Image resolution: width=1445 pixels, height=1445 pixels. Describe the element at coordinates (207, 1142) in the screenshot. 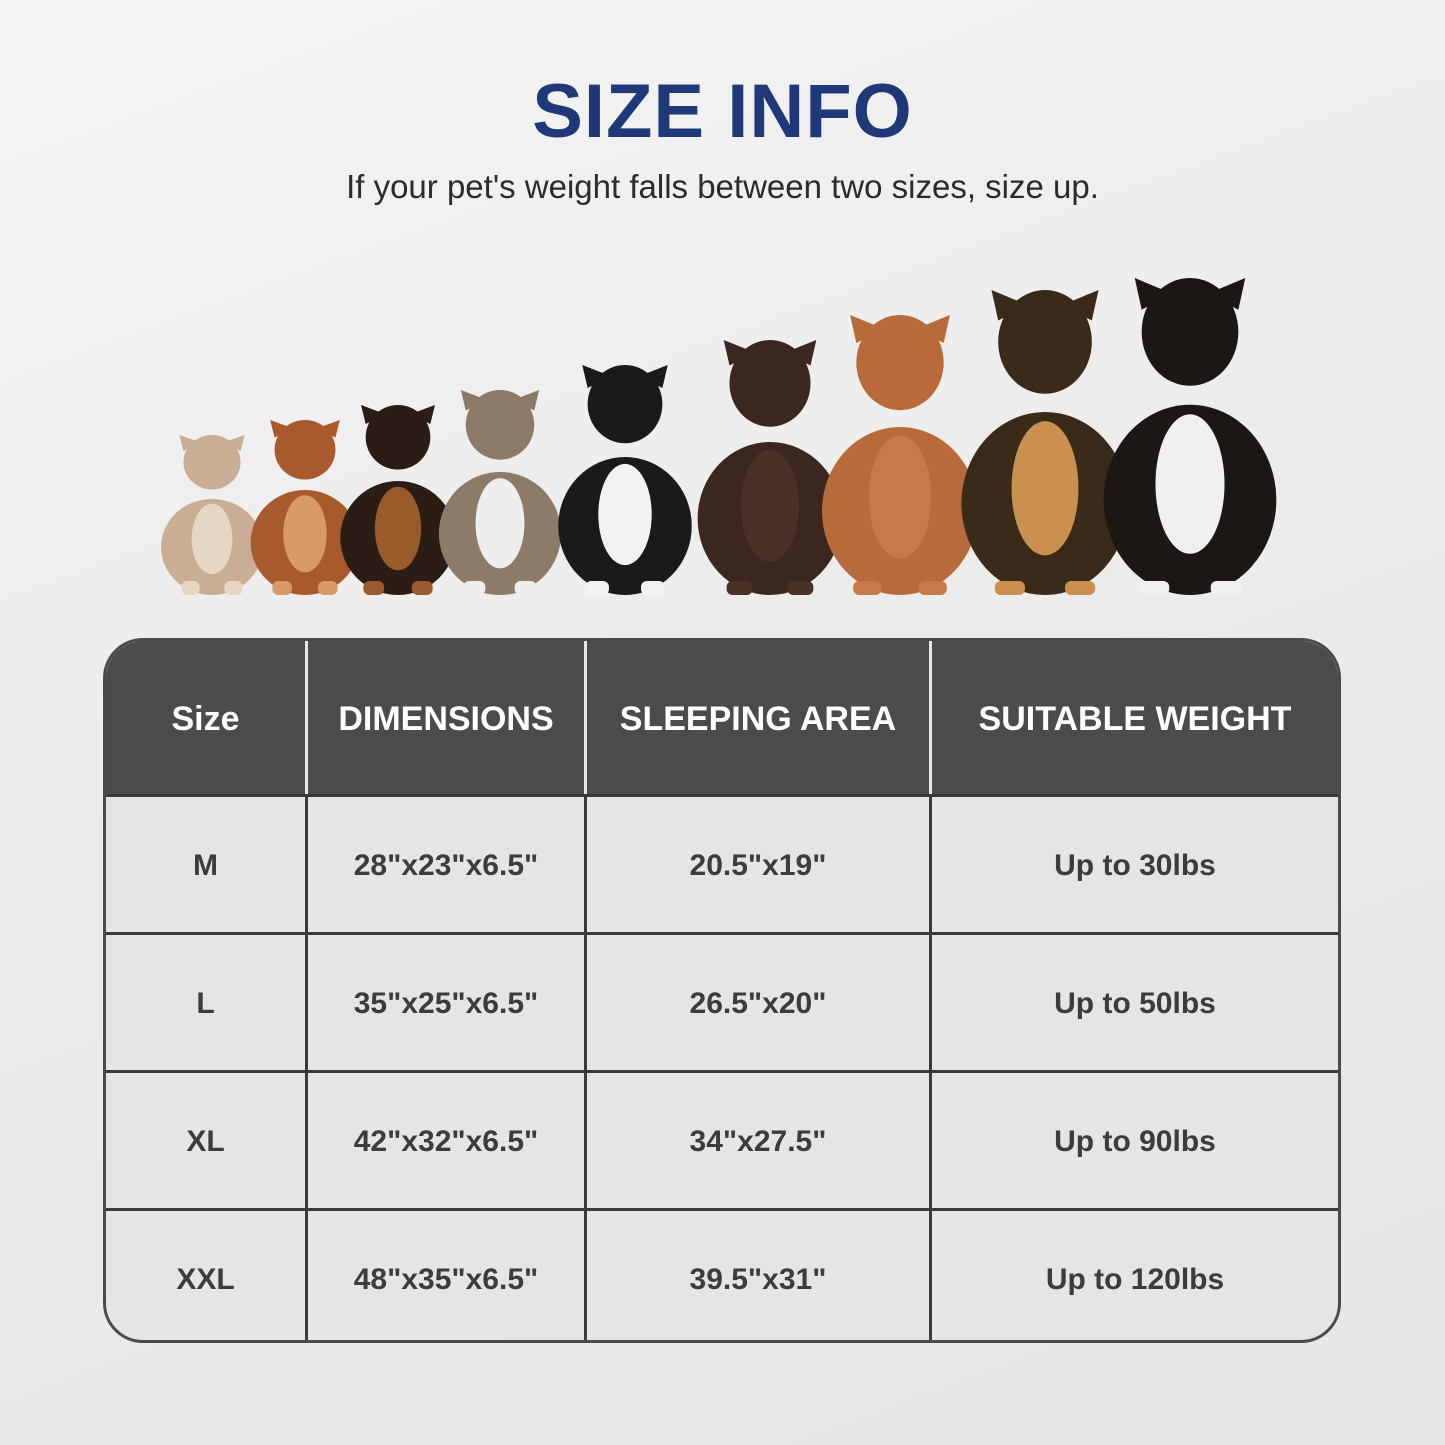

I see `cell-size: XL` at that location.